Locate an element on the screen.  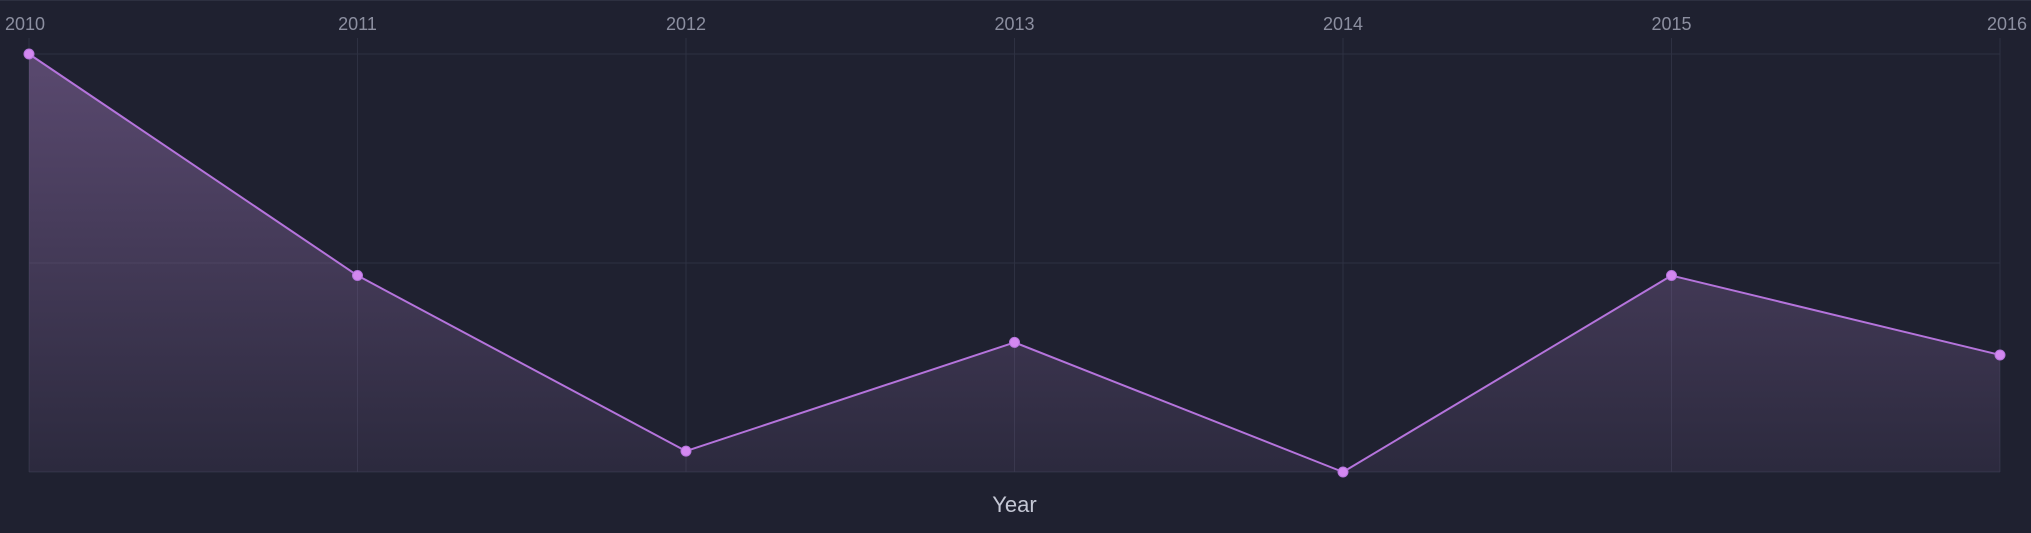
x-tick-label: 2014 is located at coordinates (1343, 24).